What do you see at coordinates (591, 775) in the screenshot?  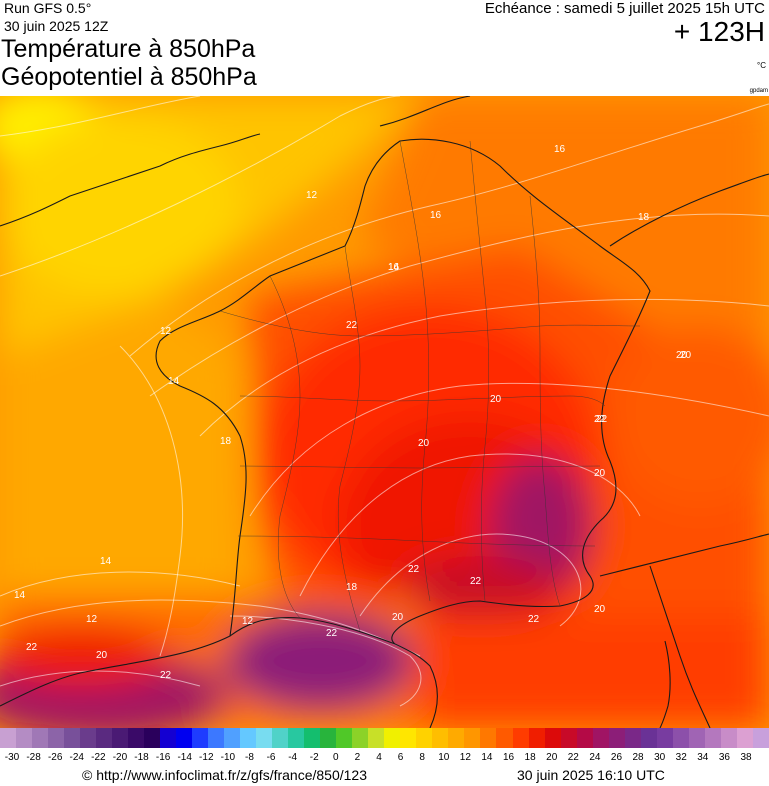 I see `generation-time: 30 juin 2025 16:10 UTC` at bounding box center [591, 775].